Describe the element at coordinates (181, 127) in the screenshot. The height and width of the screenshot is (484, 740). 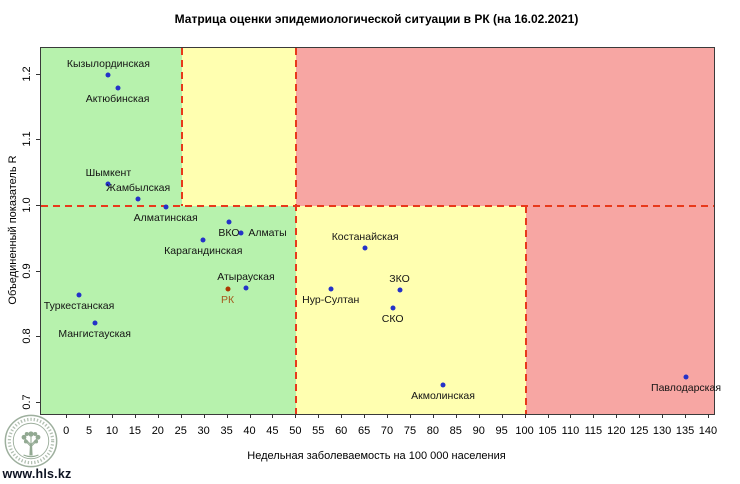
I see `dashed-threshold-x25` at that location.